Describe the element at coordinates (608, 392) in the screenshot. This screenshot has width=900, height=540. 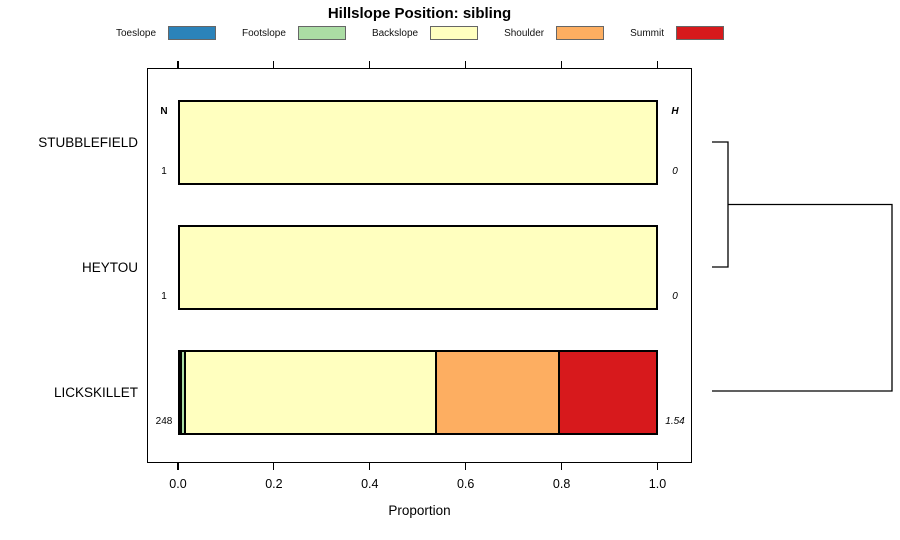
I see `segment-summit` at that location.